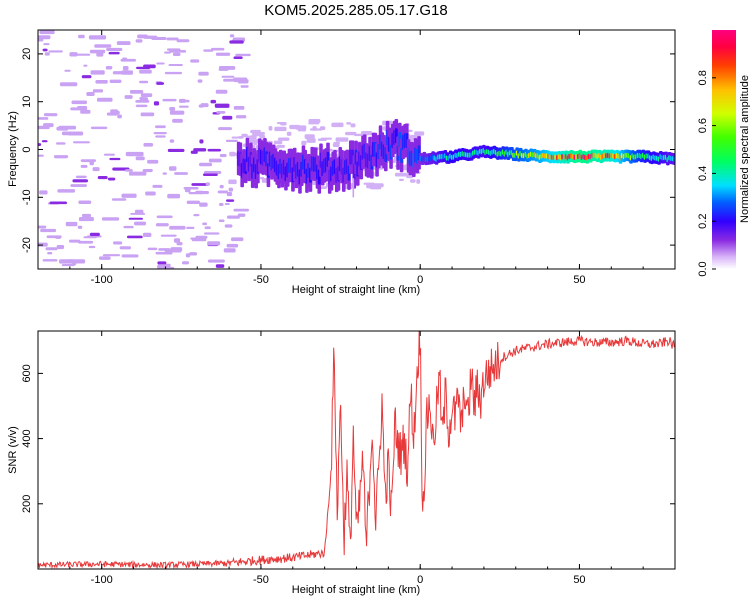 This screenshot has width=750, height=600. What do you see at coordinates (13, 149) in the screenshot?
I see `spectrogram-y-label: Frequency (Hz)` at bounding box center [13, 149].